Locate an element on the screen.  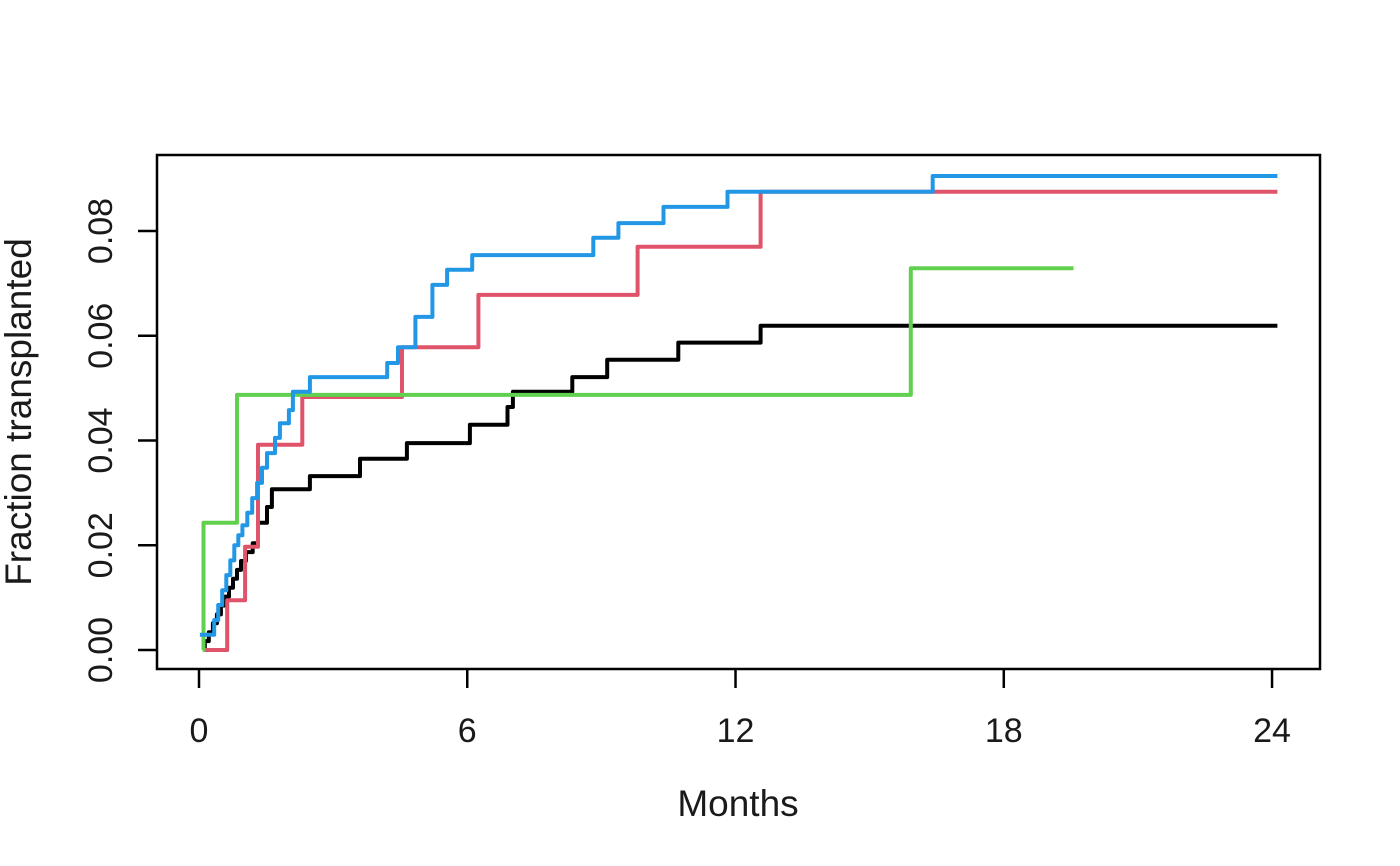
y-axis-title: Fraction transplanted is located at coordinates (19, 412).